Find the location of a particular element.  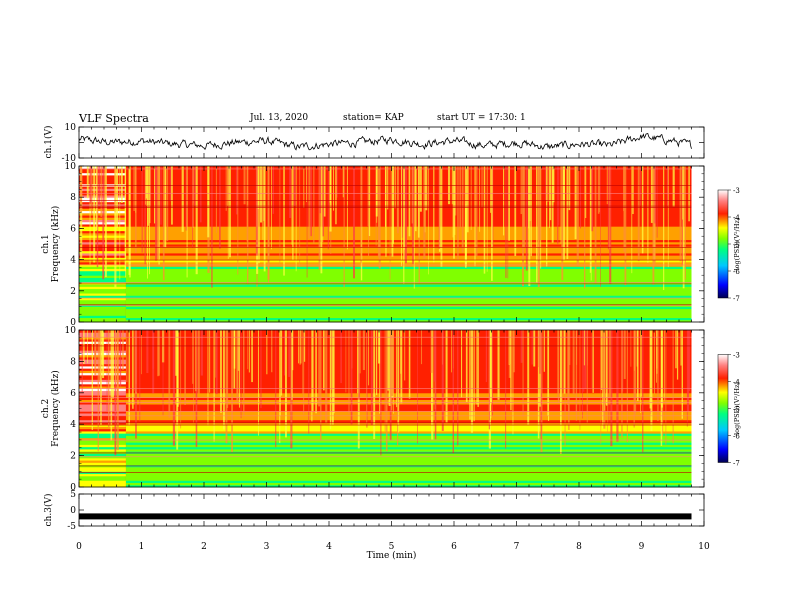

x-tick-label: 2 is located at coordinates (204, 547).